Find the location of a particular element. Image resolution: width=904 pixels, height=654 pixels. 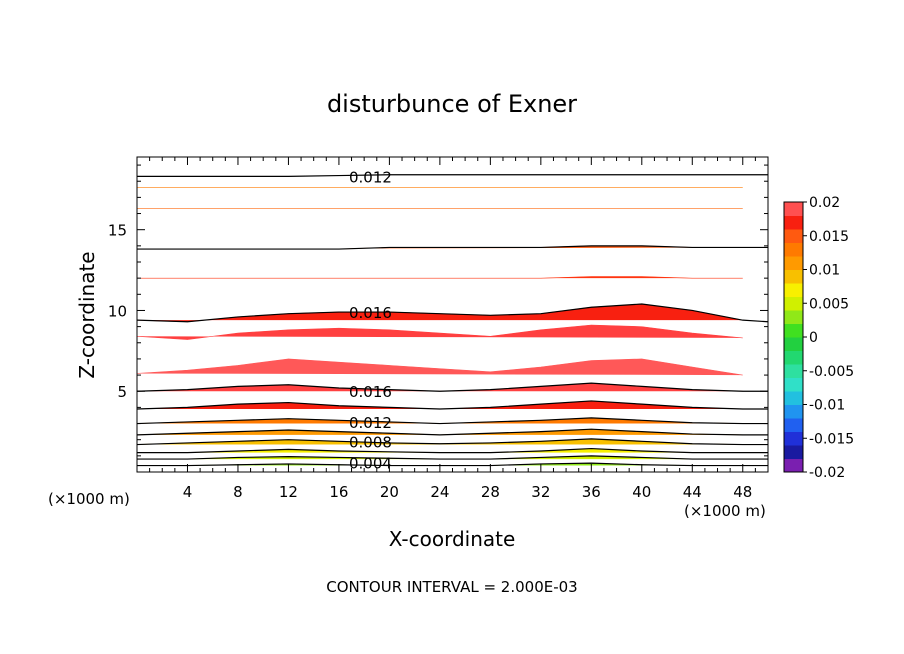

x-tick-label: 24 is located at coordinates (439, 492).